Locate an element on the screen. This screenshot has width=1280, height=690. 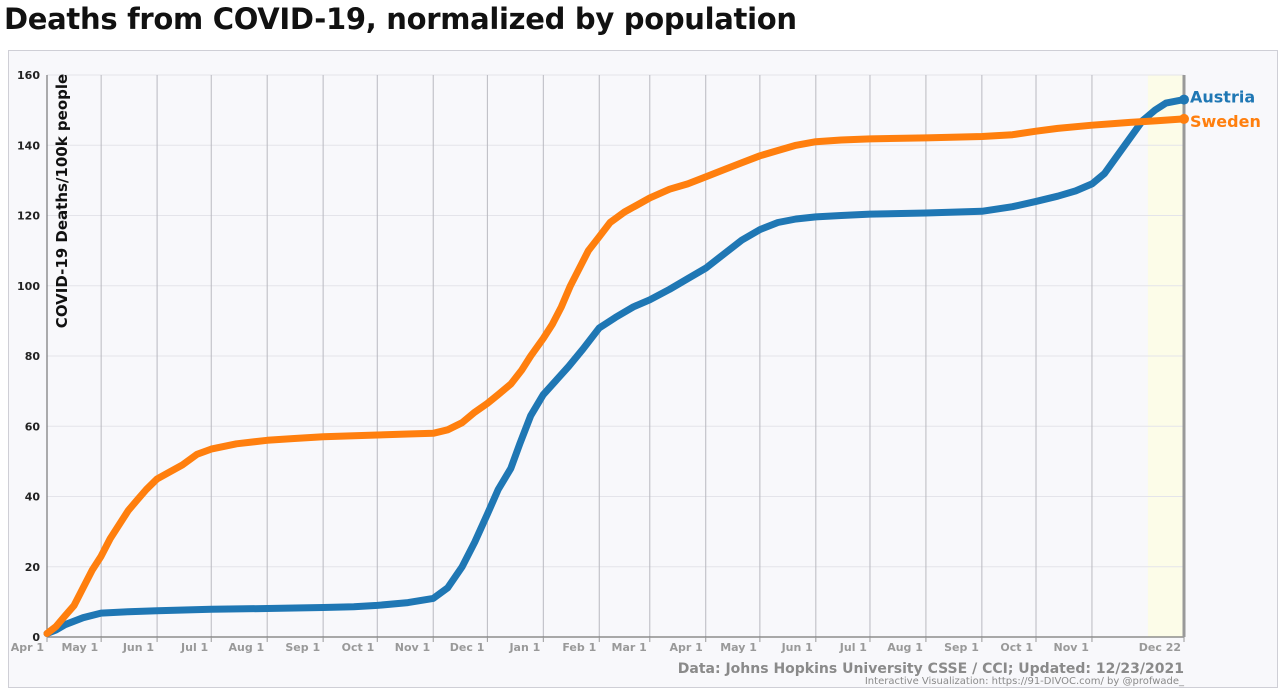
y-tick-label: 120 is located at coordinates (28, 216).